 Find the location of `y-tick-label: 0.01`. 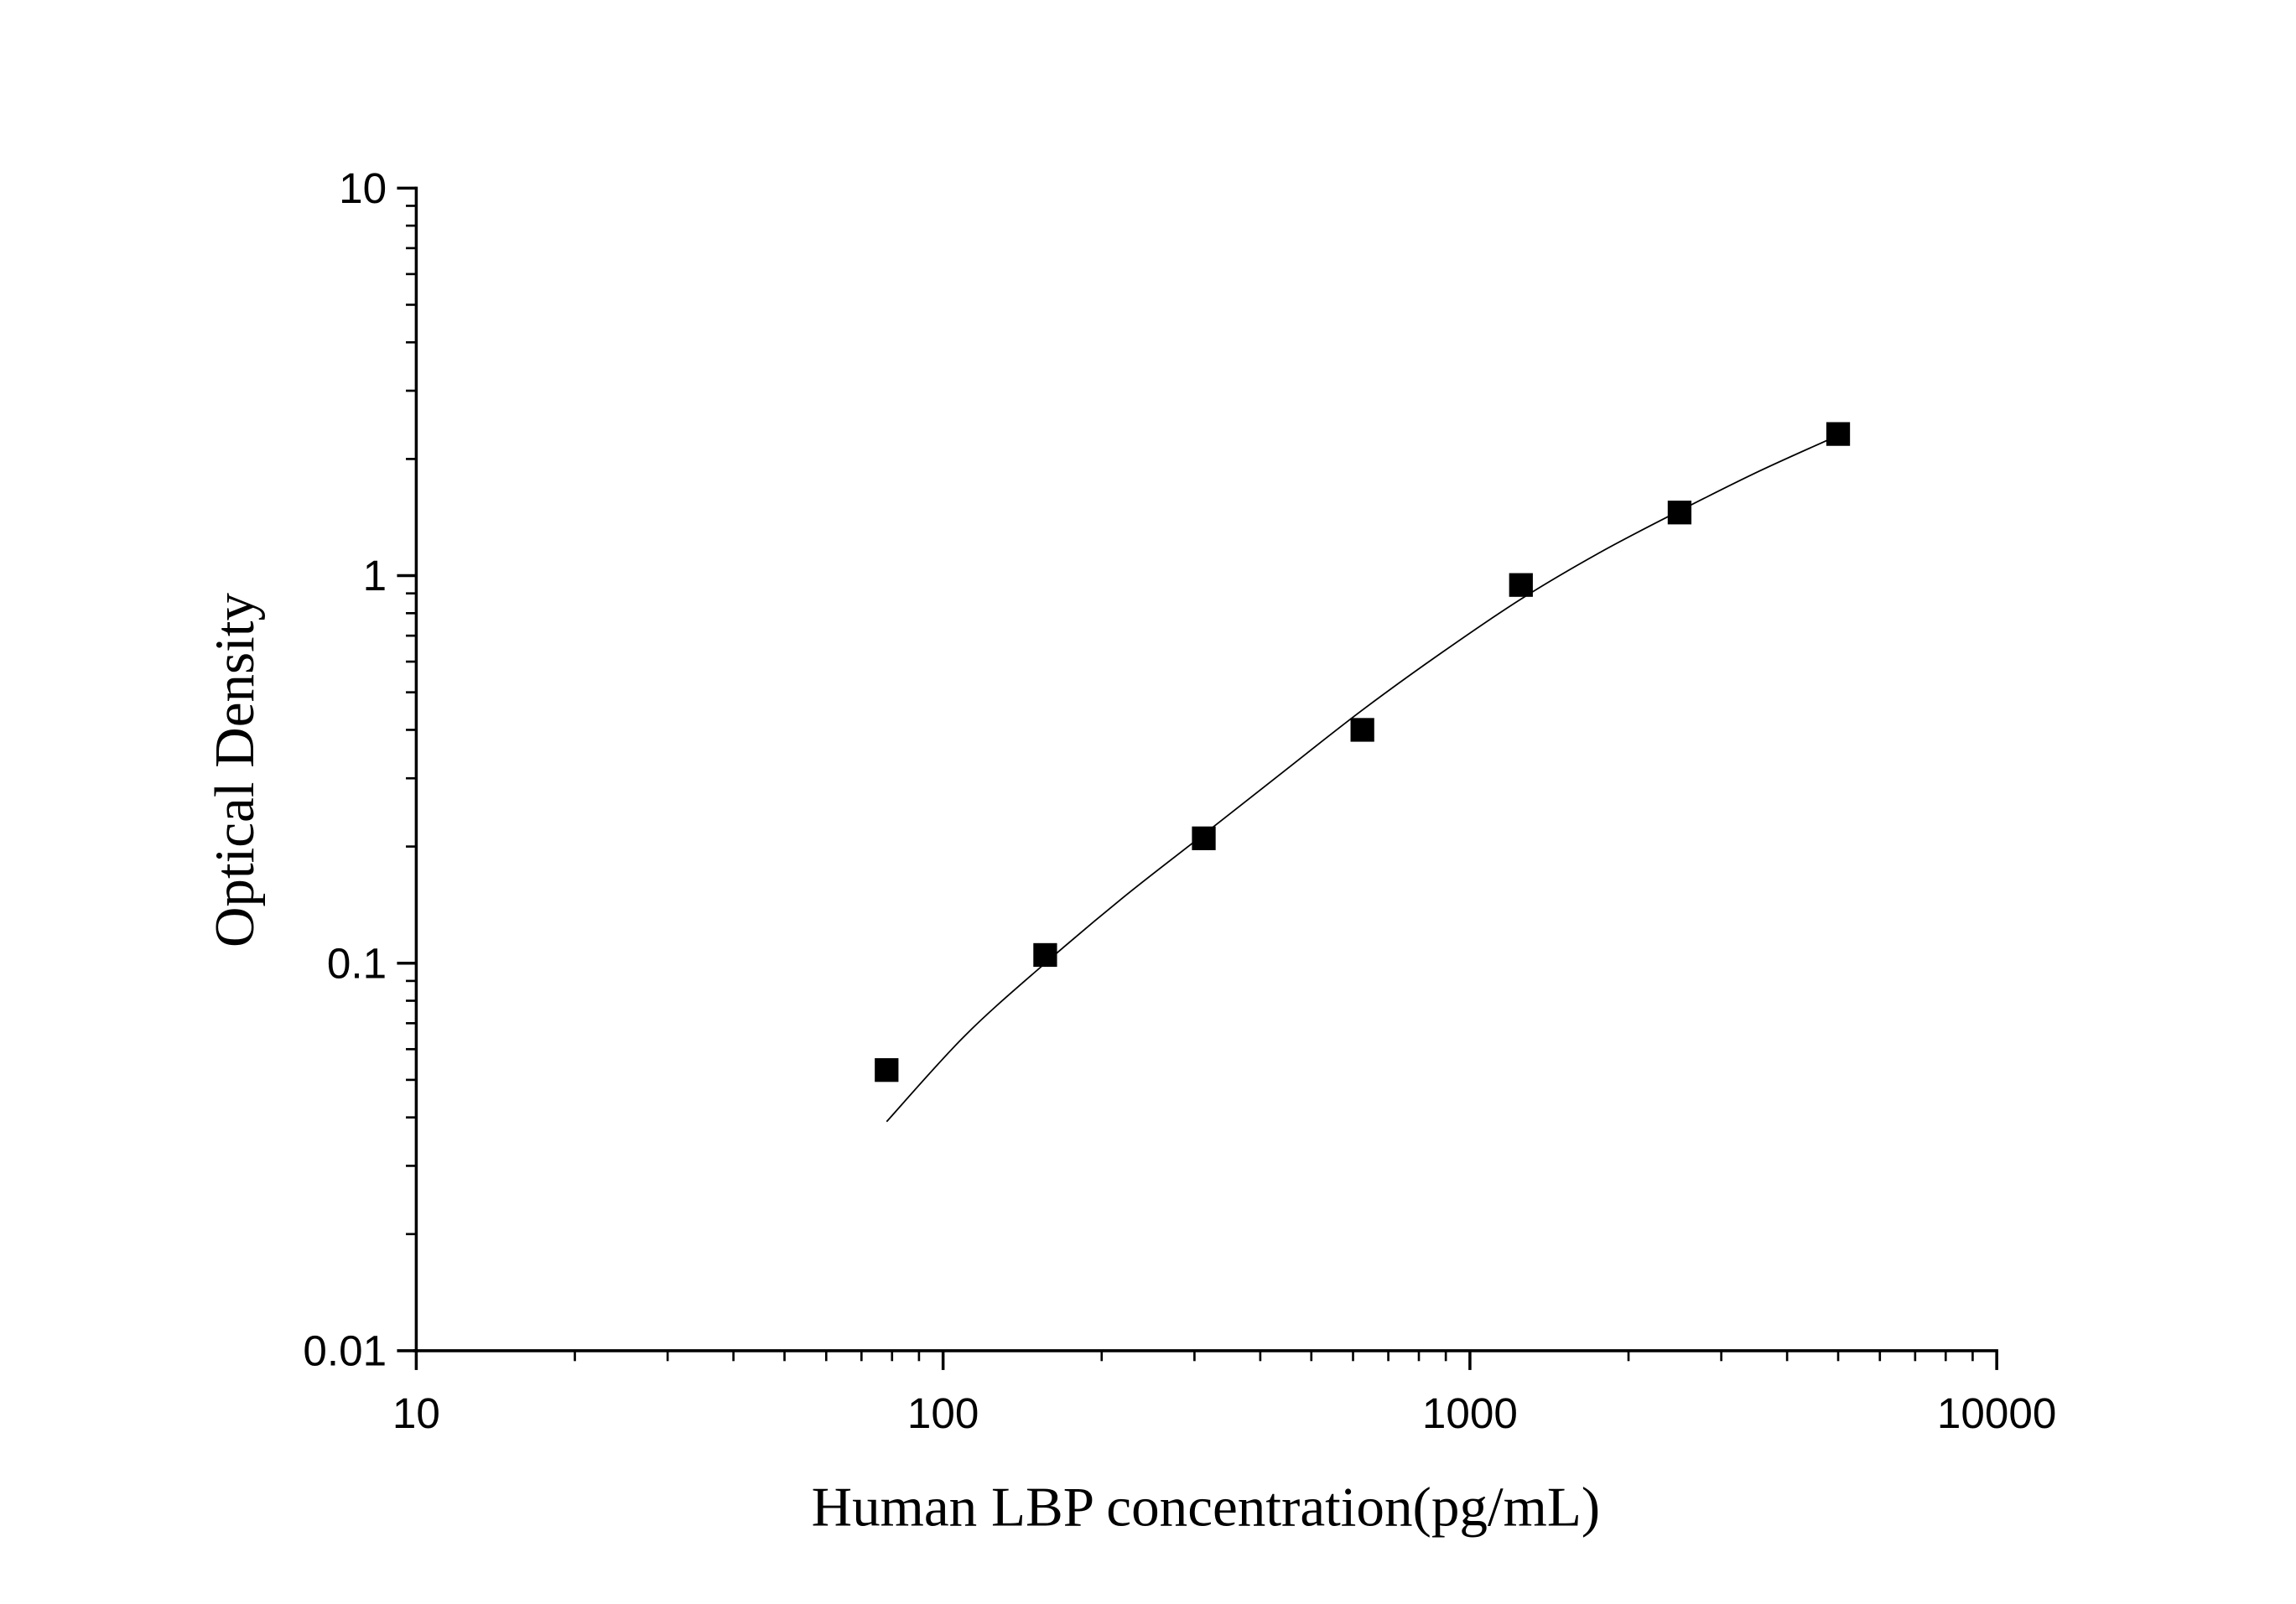

y-tick-label: 0.01 is located at coordinates (345, 1351).